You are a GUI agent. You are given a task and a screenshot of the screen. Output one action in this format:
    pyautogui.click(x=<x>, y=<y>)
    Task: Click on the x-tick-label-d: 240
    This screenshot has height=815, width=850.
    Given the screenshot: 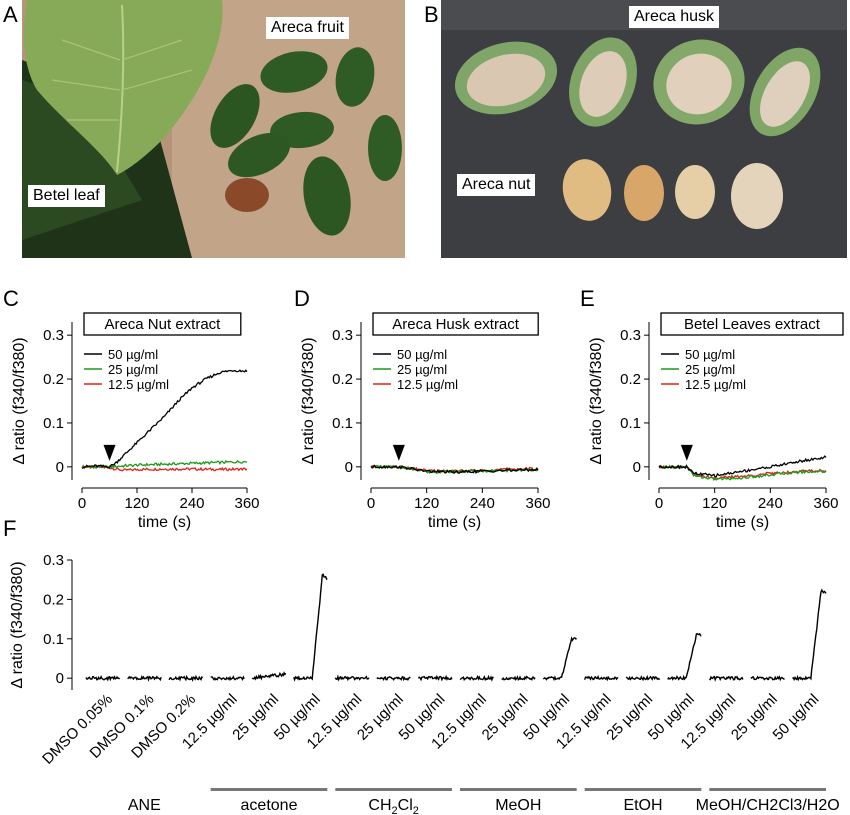 What is the action you would take?
    pyautogui.click(x=482, y=503)
    